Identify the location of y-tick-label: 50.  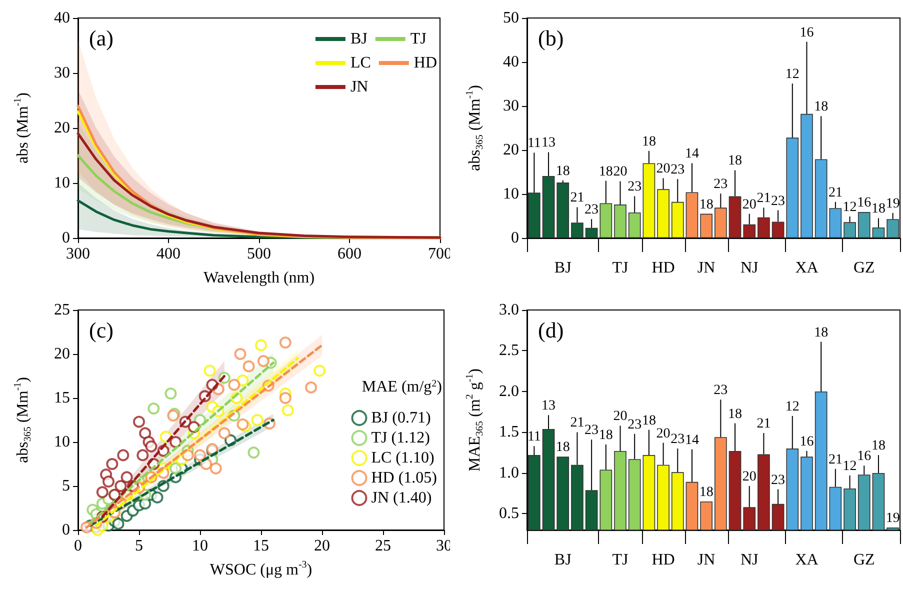
(511, 18).